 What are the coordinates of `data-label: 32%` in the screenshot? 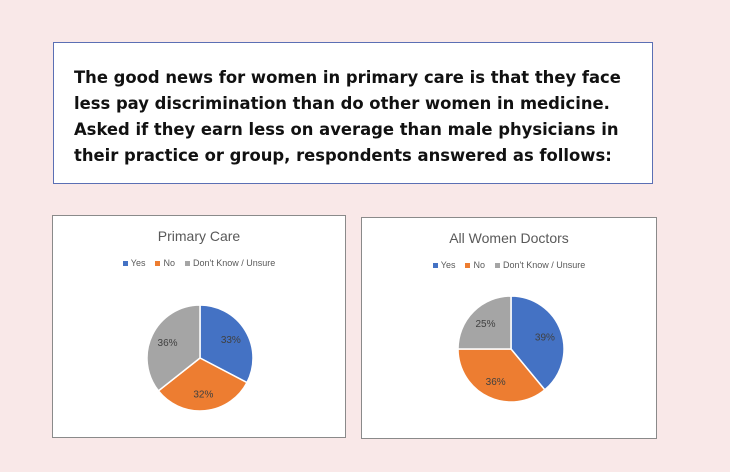 It's located at (203, 394).